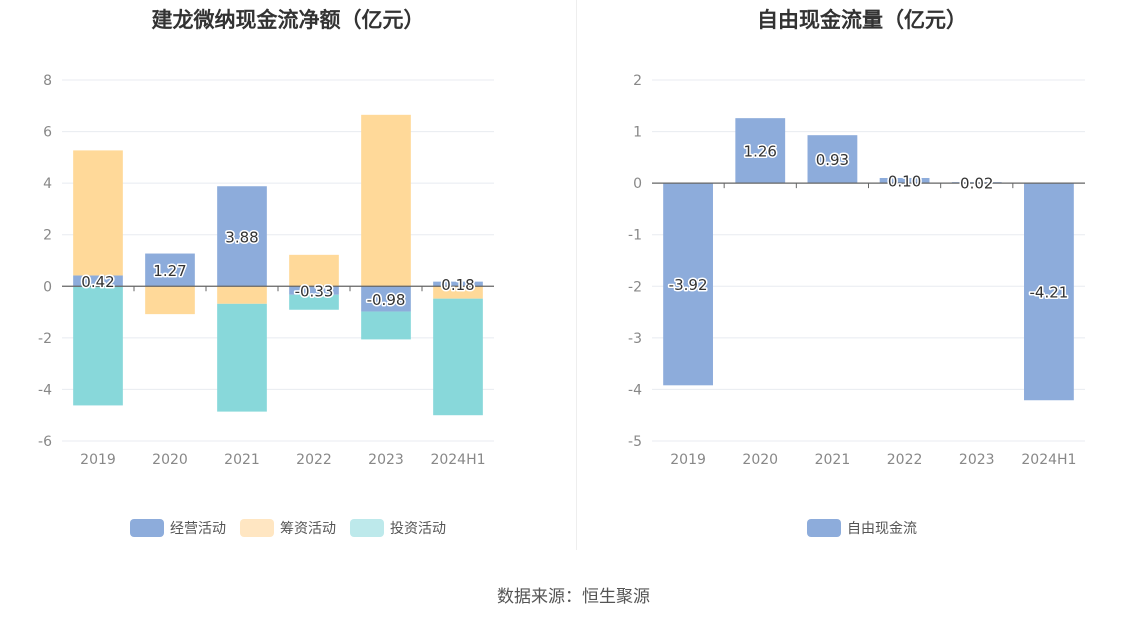 The image size is (1147, 619). Describe the element at coordinates (257, 528) in the screenshot. I see `legend-swatch-financing` at that location.